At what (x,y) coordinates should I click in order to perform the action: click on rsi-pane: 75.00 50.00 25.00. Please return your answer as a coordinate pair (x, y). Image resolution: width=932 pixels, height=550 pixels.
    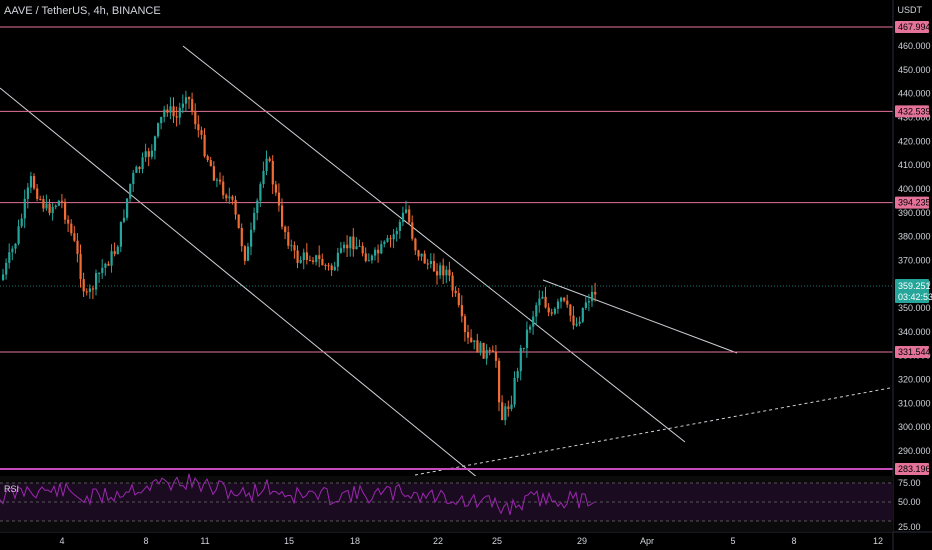
    Looking at the image, I should click on (460, 502).